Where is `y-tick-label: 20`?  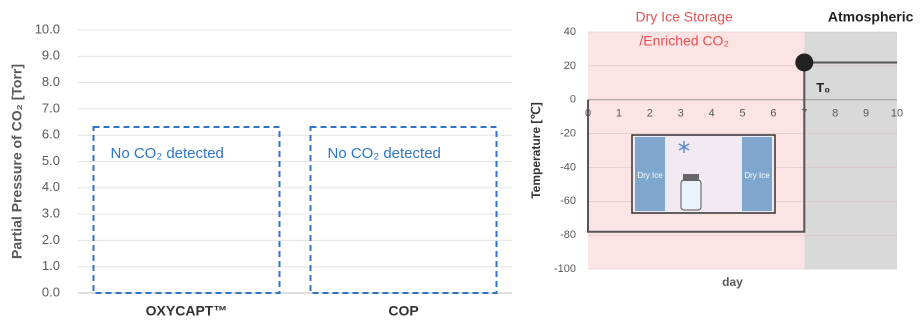 y-tick-label: 20 is located at coordinates (570, 66).